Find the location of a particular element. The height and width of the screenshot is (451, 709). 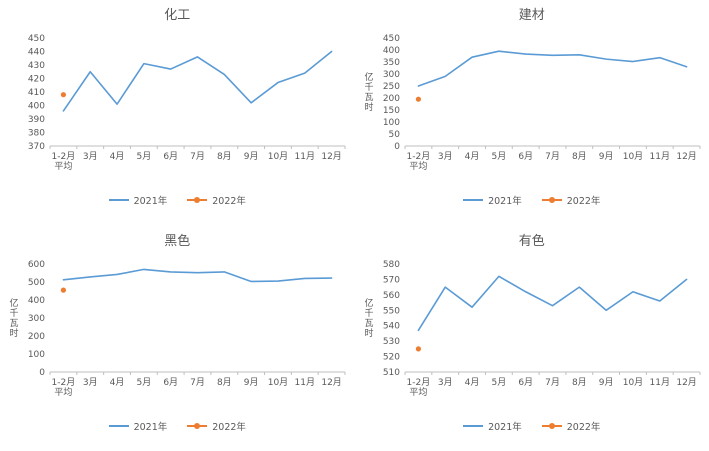

svg-text: 560 is located at coordinates (390, 295).